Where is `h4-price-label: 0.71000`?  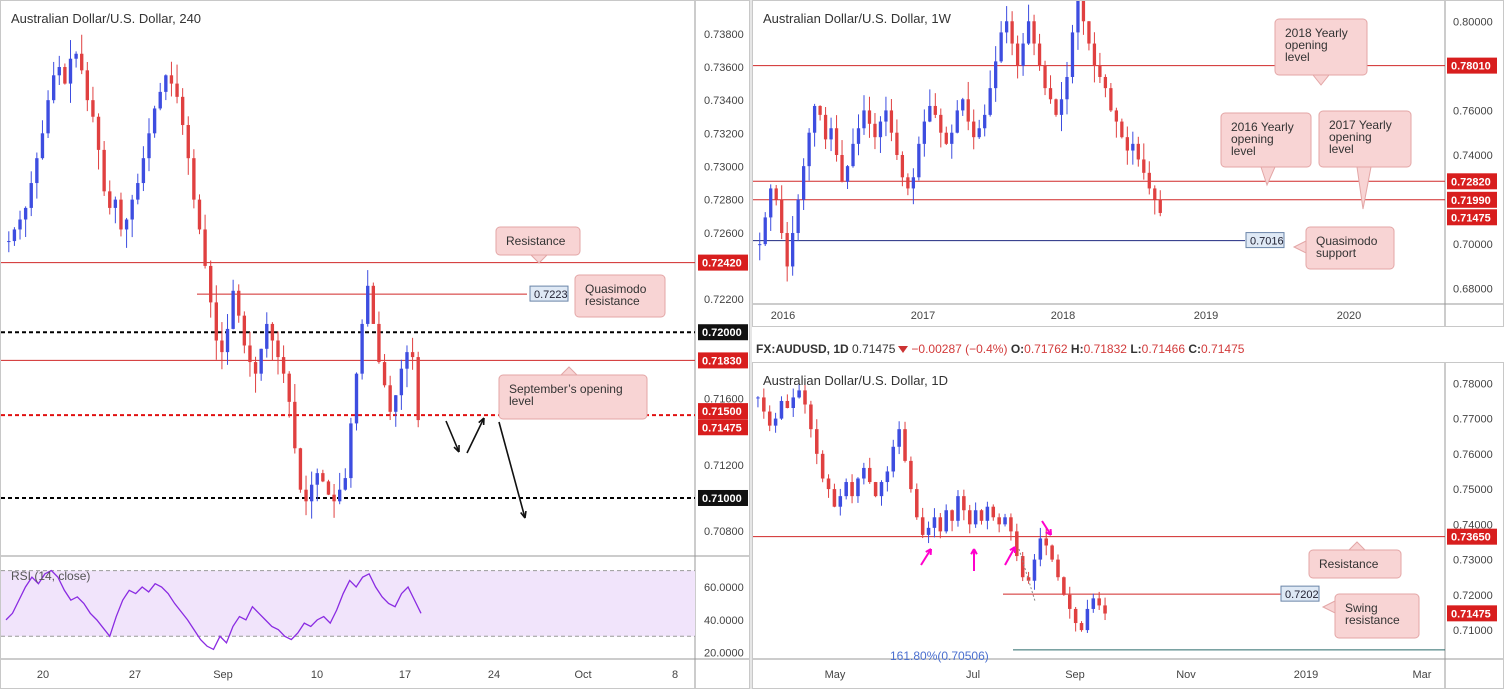
h4-price-label: 0.71000 is located at coordinates (722, 499).